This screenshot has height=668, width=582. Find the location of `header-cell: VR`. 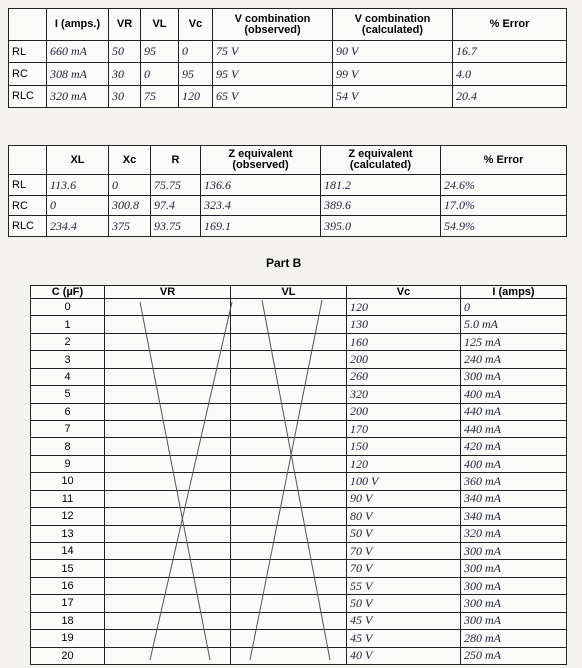

header-cell: VR is located at coordinates (124, 24).